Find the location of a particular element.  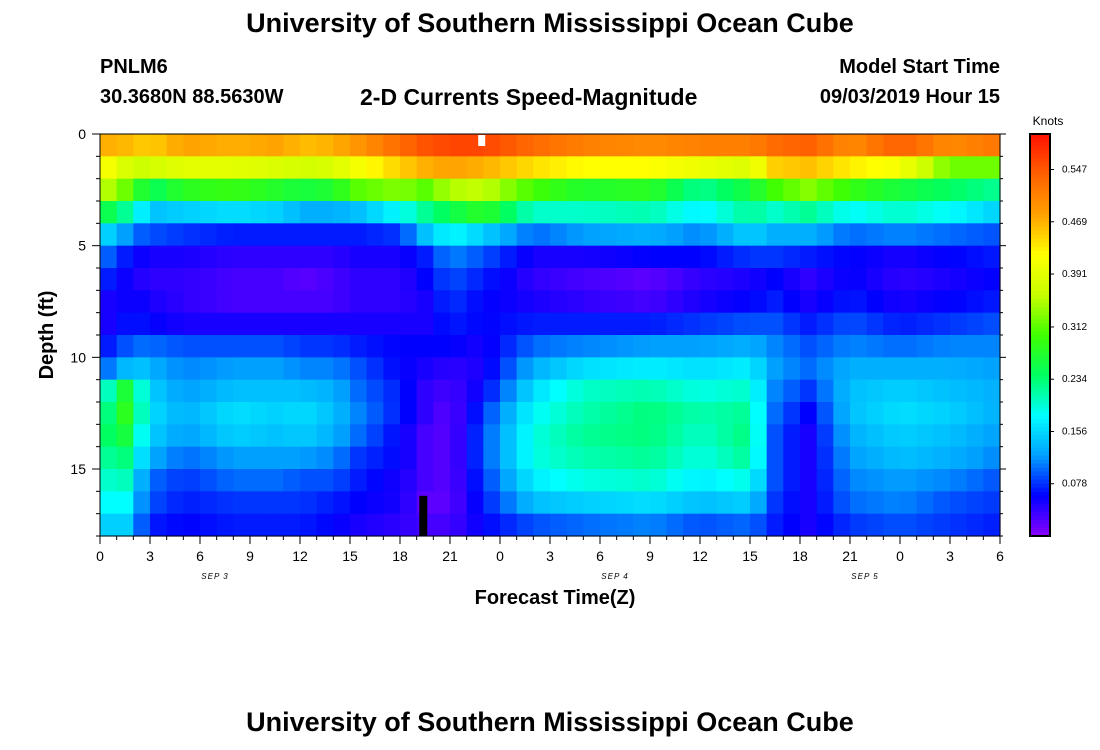

colorbar-tick-label: 0.469 is located at coordinates (1074, 222).